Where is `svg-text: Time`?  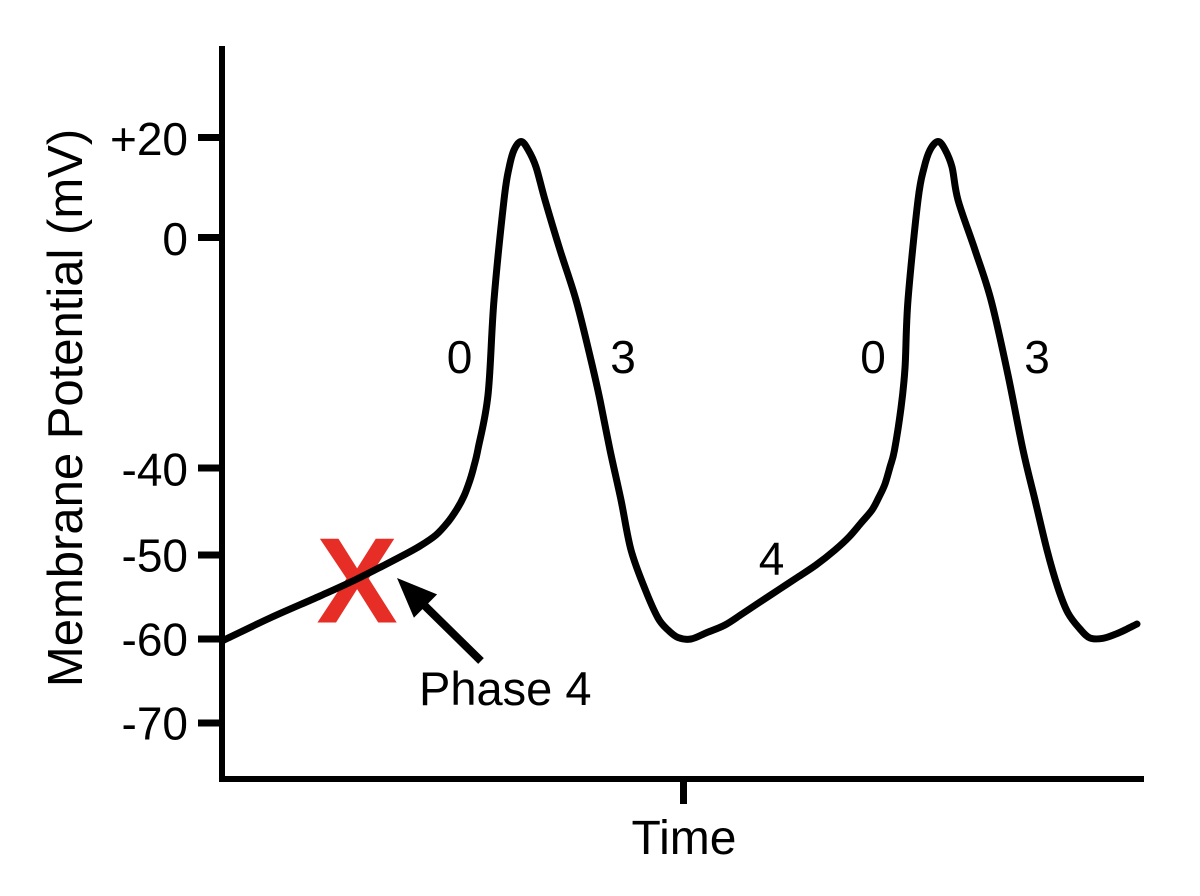 svg-text: Time is located at coordinates (684, 838).